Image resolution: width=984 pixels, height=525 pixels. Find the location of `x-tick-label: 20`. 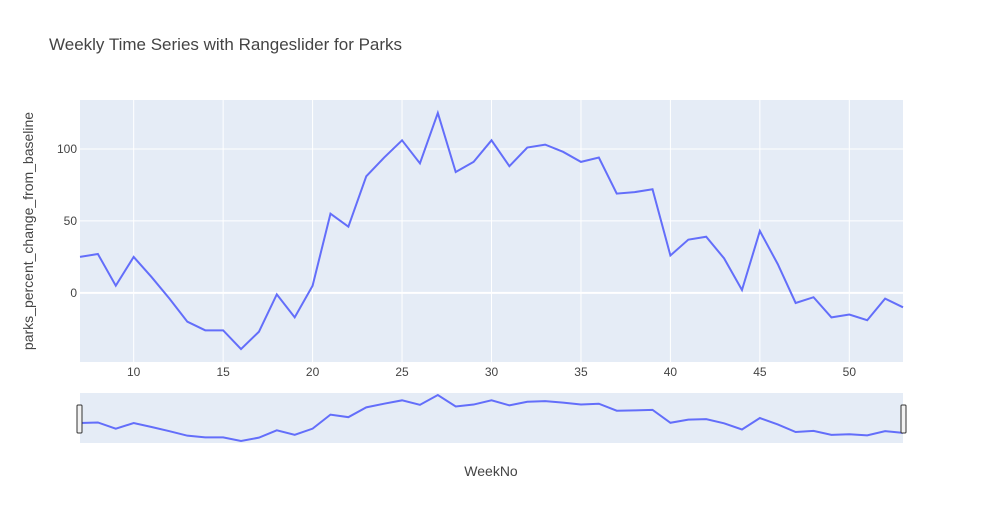

x-tick-label: 20 is located at coordinates (313, 372).